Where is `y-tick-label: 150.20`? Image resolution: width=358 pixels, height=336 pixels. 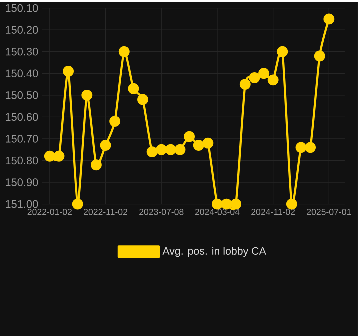
y-tick-label: 150.20 is located at coordinates (22, 30).